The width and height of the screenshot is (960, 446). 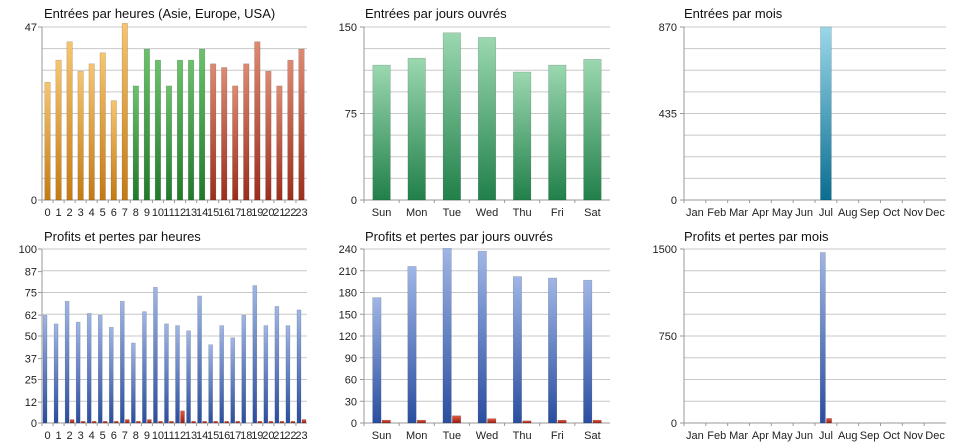 I want to click on entries-months-x-tick: Apr, so click(x=760, y=213).